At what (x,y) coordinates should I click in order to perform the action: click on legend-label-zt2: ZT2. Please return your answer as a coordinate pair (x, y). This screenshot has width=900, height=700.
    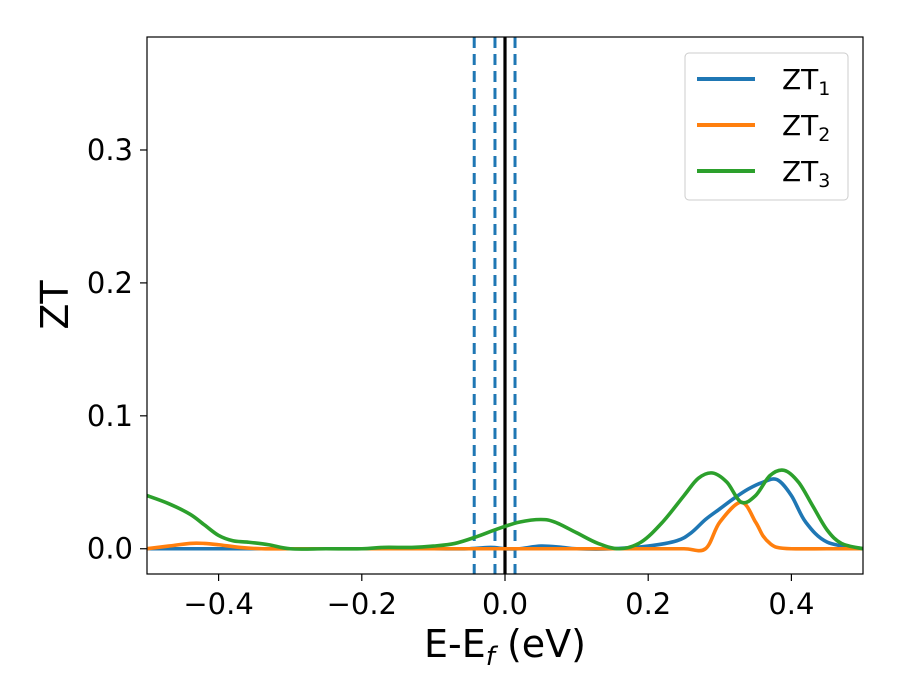
    Looking at the image, I should click on (806, 127).